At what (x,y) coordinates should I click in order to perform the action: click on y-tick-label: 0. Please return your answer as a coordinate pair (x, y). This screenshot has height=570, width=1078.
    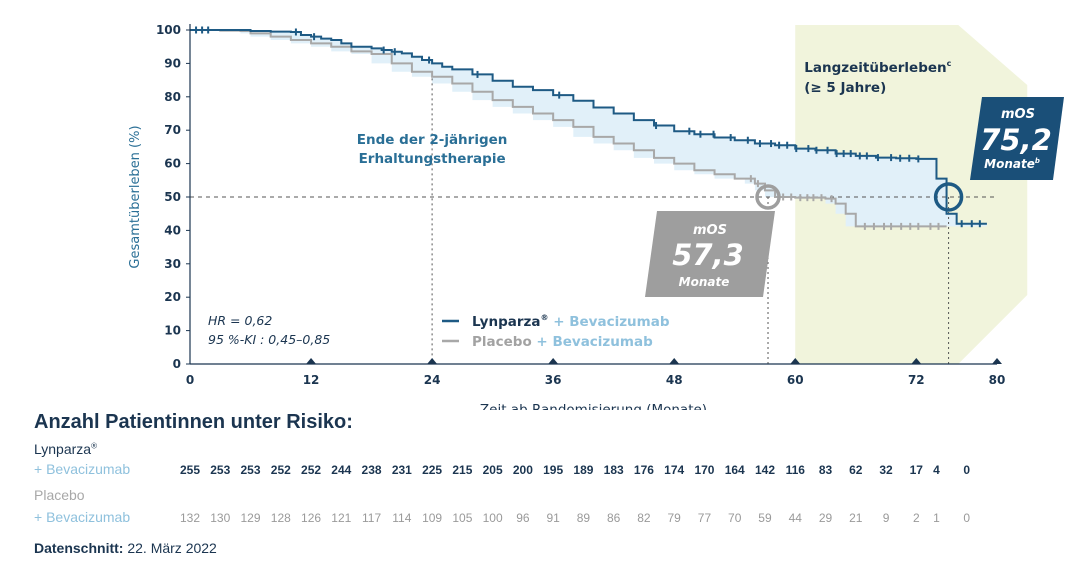
    Looking at the image, I should click on (177, 364).